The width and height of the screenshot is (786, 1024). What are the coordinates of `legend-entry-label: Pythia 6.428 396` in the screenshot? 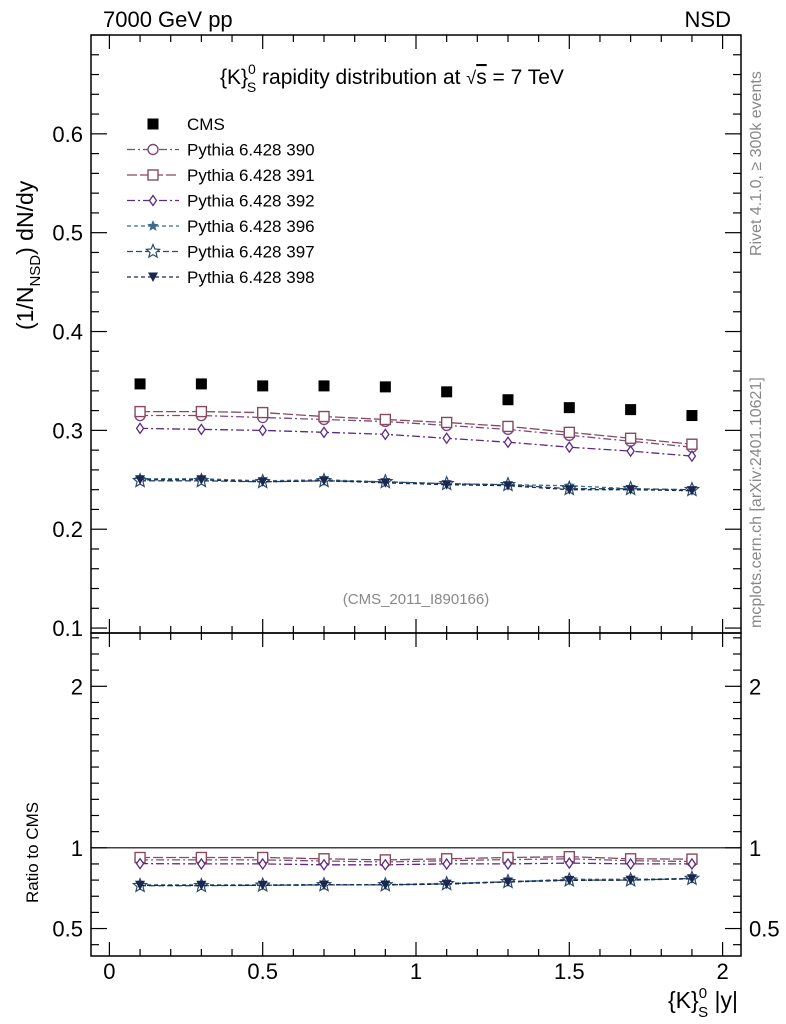 It's located at (251, 226).